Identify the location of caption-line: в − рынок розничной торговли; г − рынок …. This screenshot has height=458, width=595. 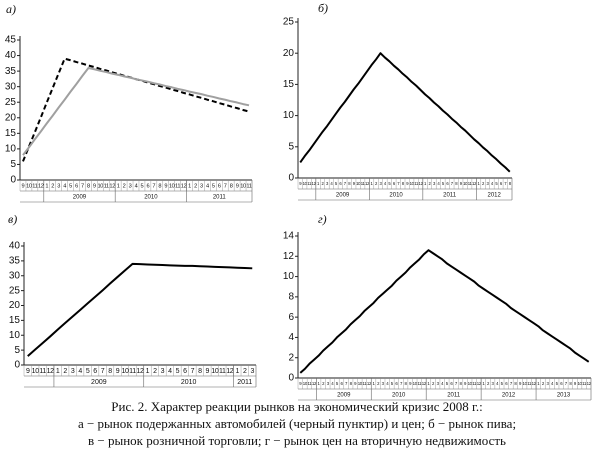
(297, 440).